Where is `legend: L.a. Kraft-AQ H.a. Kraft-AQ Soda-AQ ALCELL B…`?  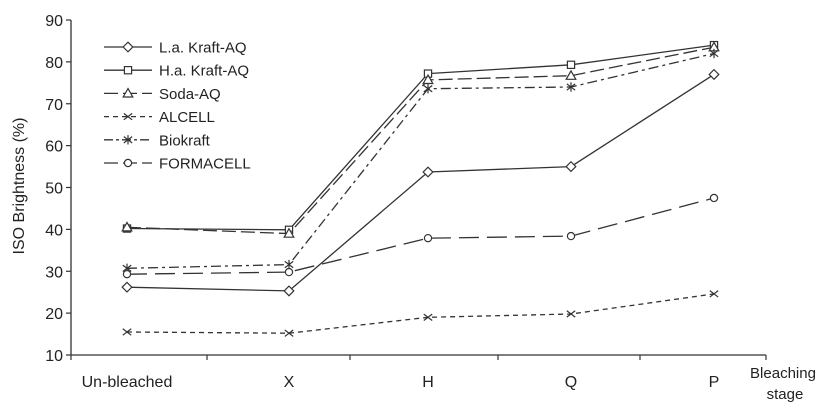 legend: L.a. Kraft-AQ H.a. Kraft-AQ Soda-AQ ALCELL B… is located at coordinates (177, 106).